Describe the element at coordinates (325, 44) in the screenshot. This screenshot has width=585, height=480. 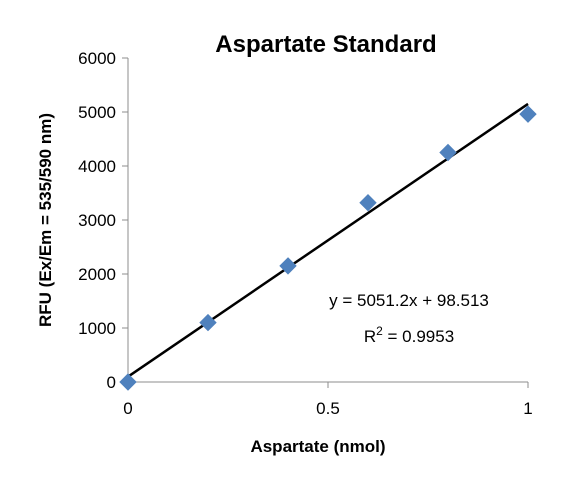
I see `chart-title: Aspartate Standard` at that location.